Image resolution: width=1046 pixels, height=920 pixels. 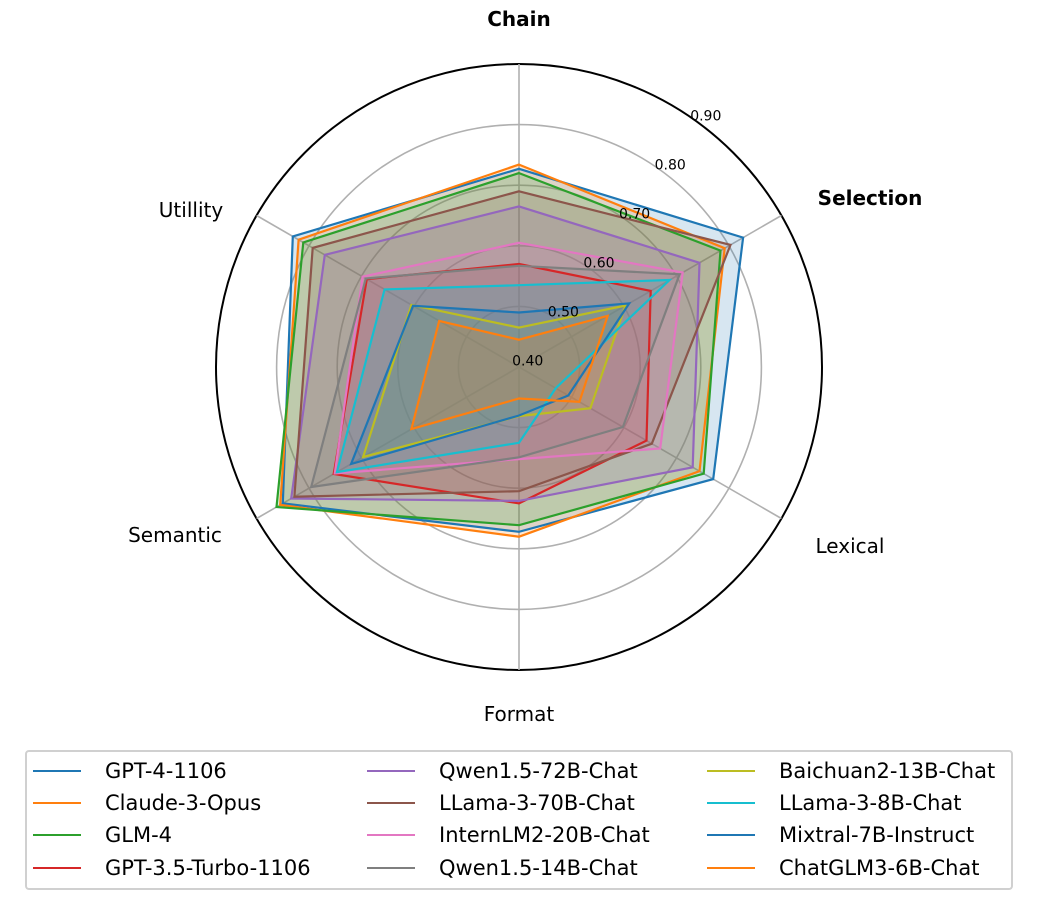 I want to click on legend-item: LLama-3-8B-Chat, so click(x=834, y=803).